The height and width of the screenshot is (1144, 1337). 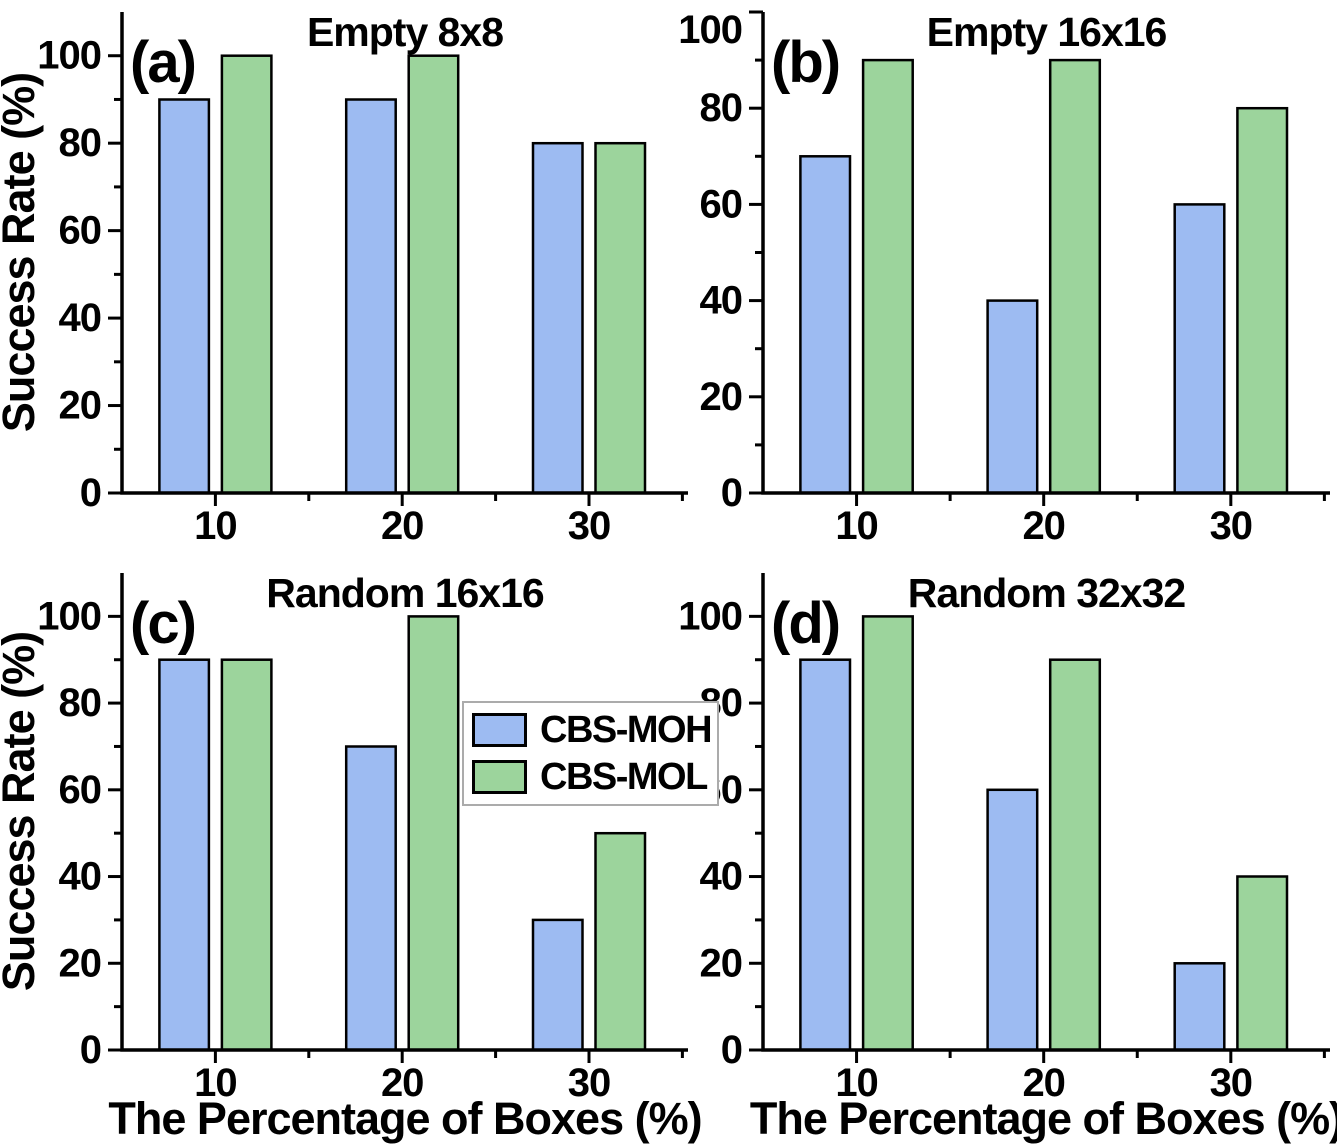 What do you see at coordinates (805, 623) in the screenshot?
I see `panel-letter: (d)` at bounding box center [805, 623].